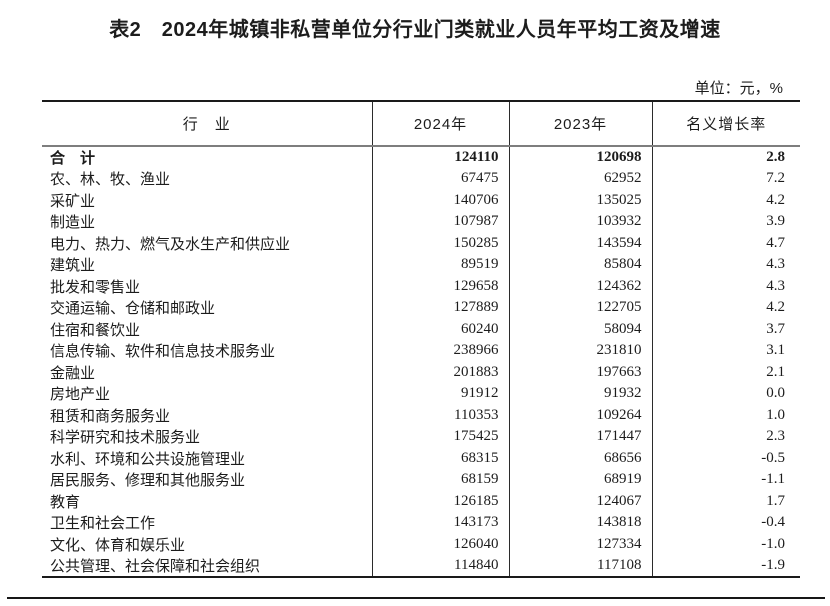 The height and width of the screenshot is (606, 830). Describe the element at coordinates (440, 415) in the screenshot. I see `wage-2024-cell: 110353` at that location.